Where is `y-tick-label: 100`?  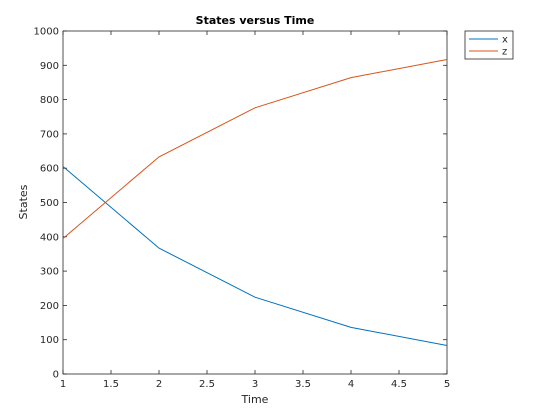 y-tick-label: 100 is located at coordinates (49, 340).